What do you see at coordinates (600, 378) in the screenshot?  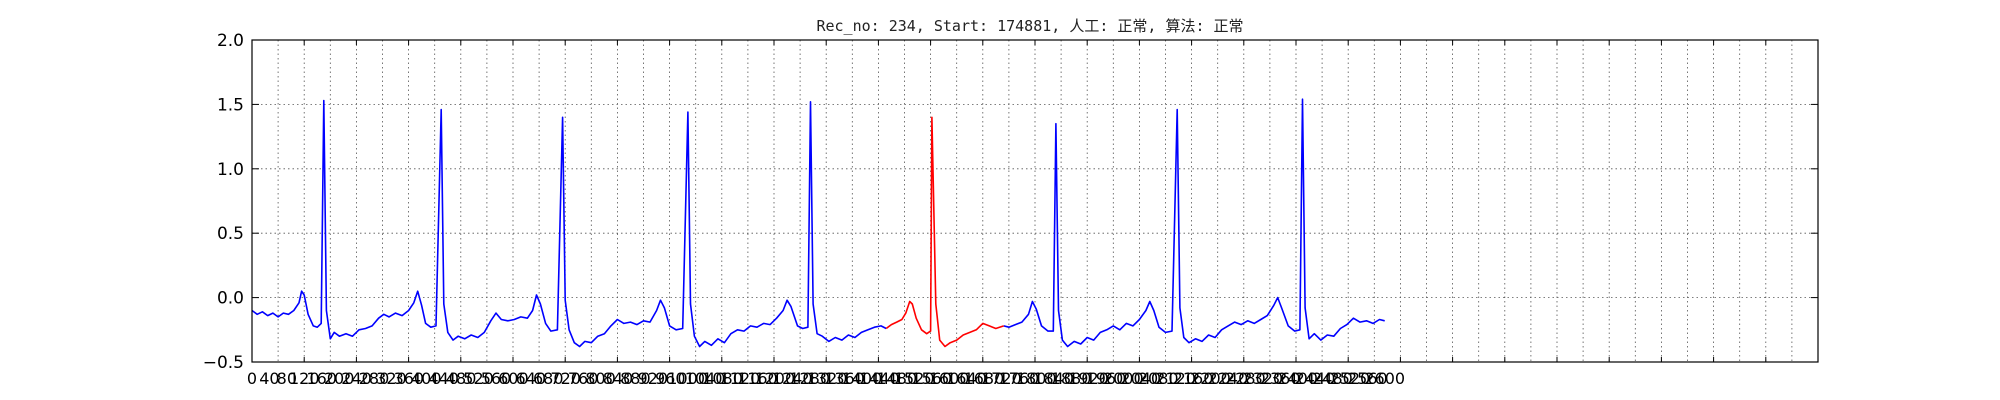 I see `x-tick-label: 800` at bounding box center [600, 378].